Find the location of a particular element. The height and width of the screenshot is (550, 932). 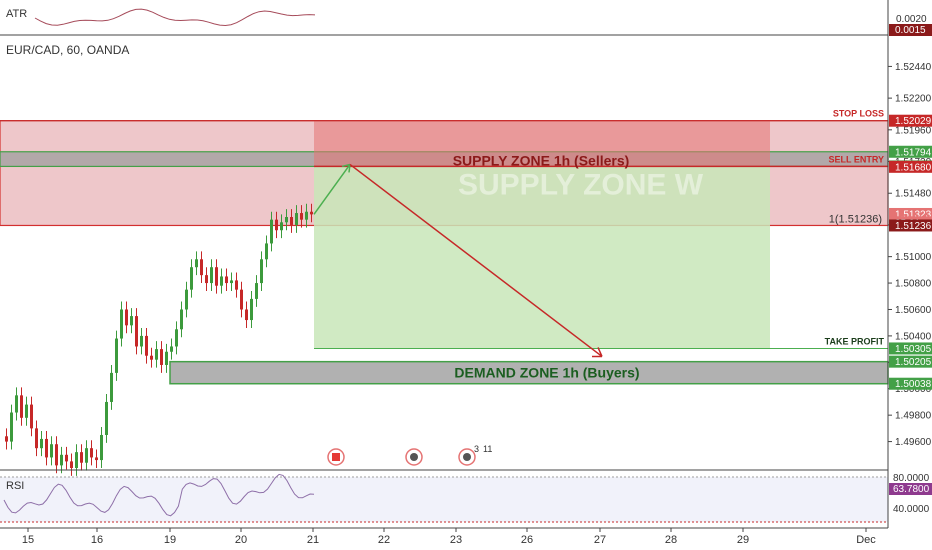

price-tick-label: 1.51960 is located at coordinates (913, 130).